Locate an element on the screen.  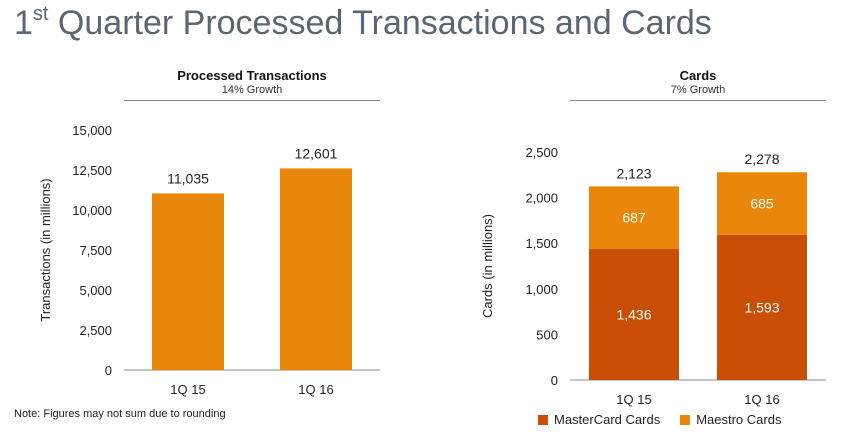
y-tick-label: 1,500 is located at coordinates (541, 243).